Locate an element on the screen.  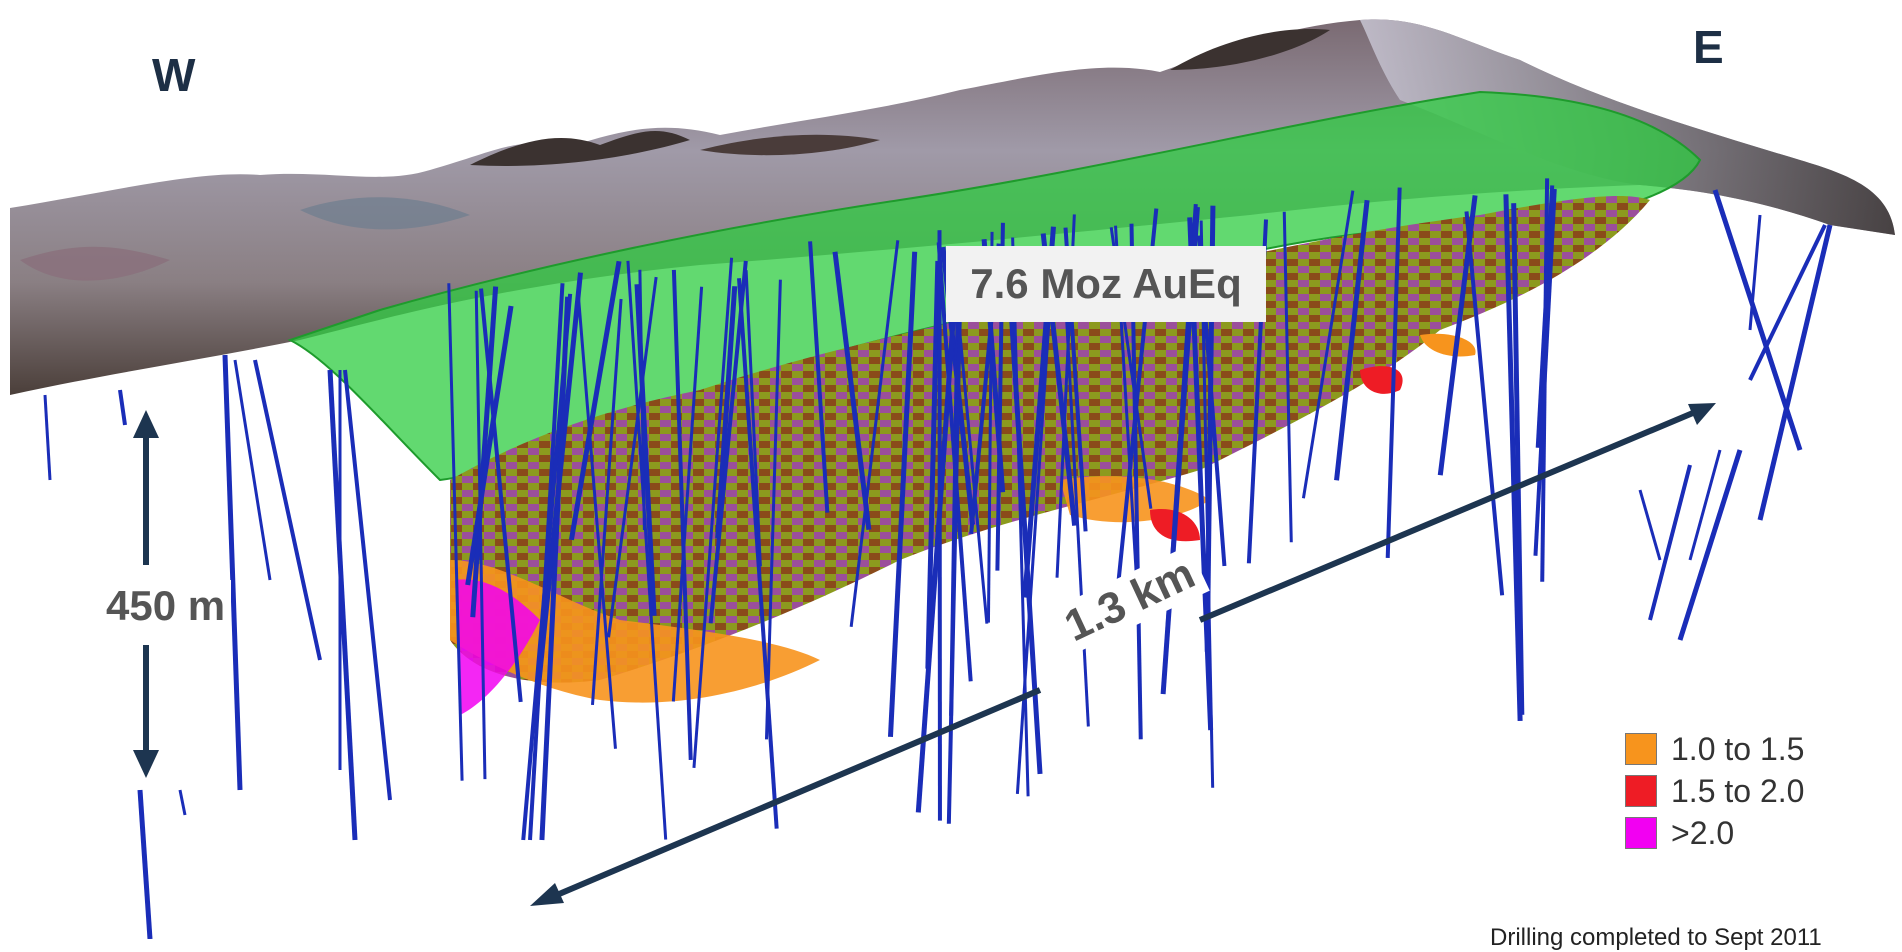
legend-swatch-high is located at coordinates (1641, 833).